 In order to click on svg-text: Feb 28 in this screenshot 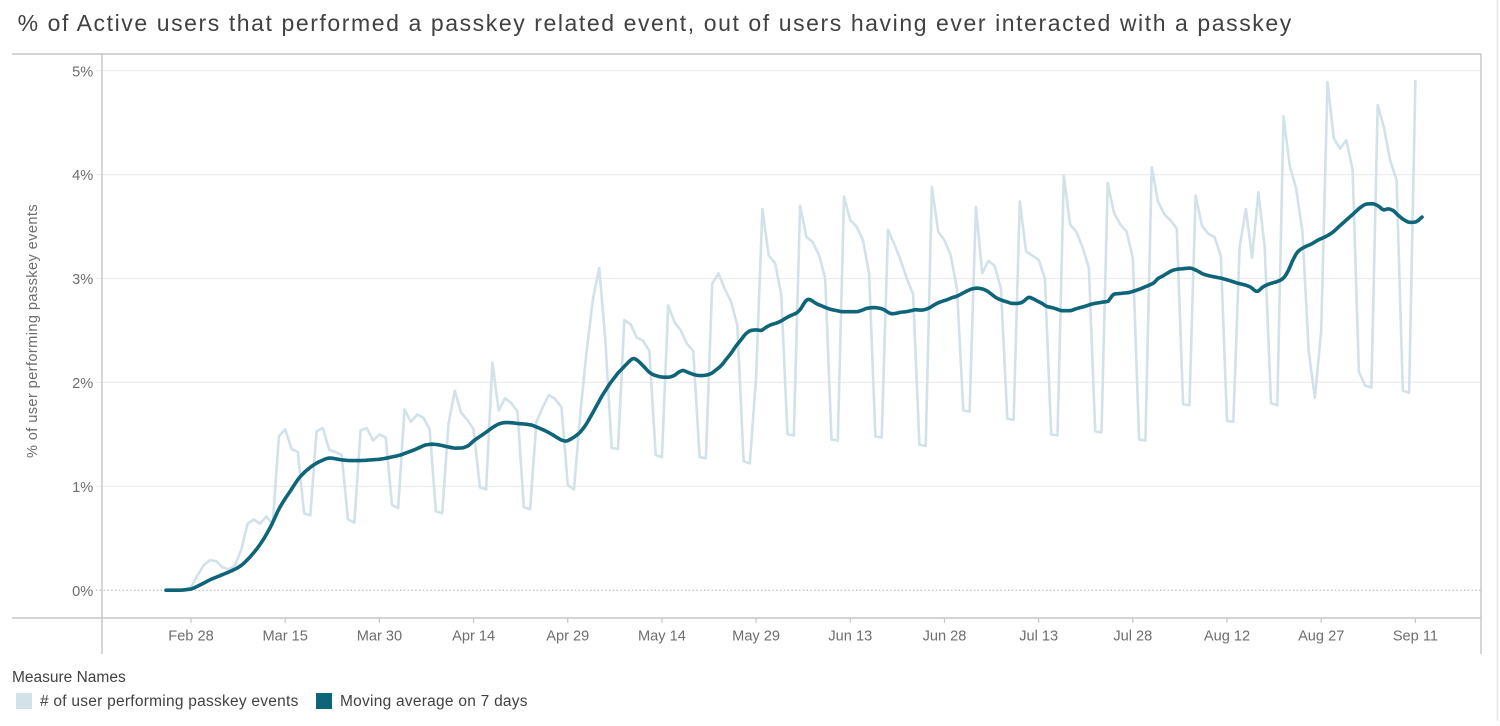, I will do `click(190, 637)`.